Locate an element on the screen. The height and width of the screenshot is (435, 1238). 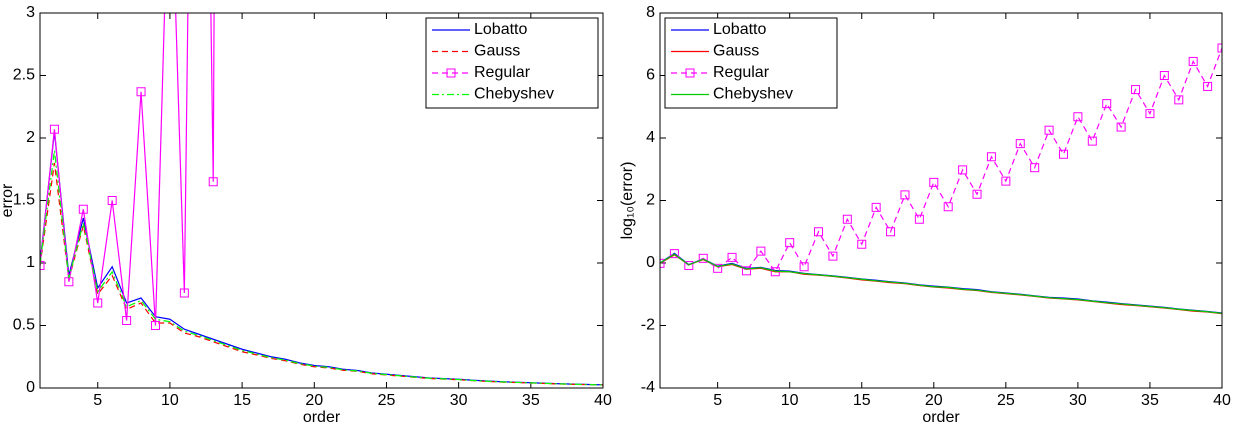
y-tick-label: 1.5 is located at coordinates (24, 200).